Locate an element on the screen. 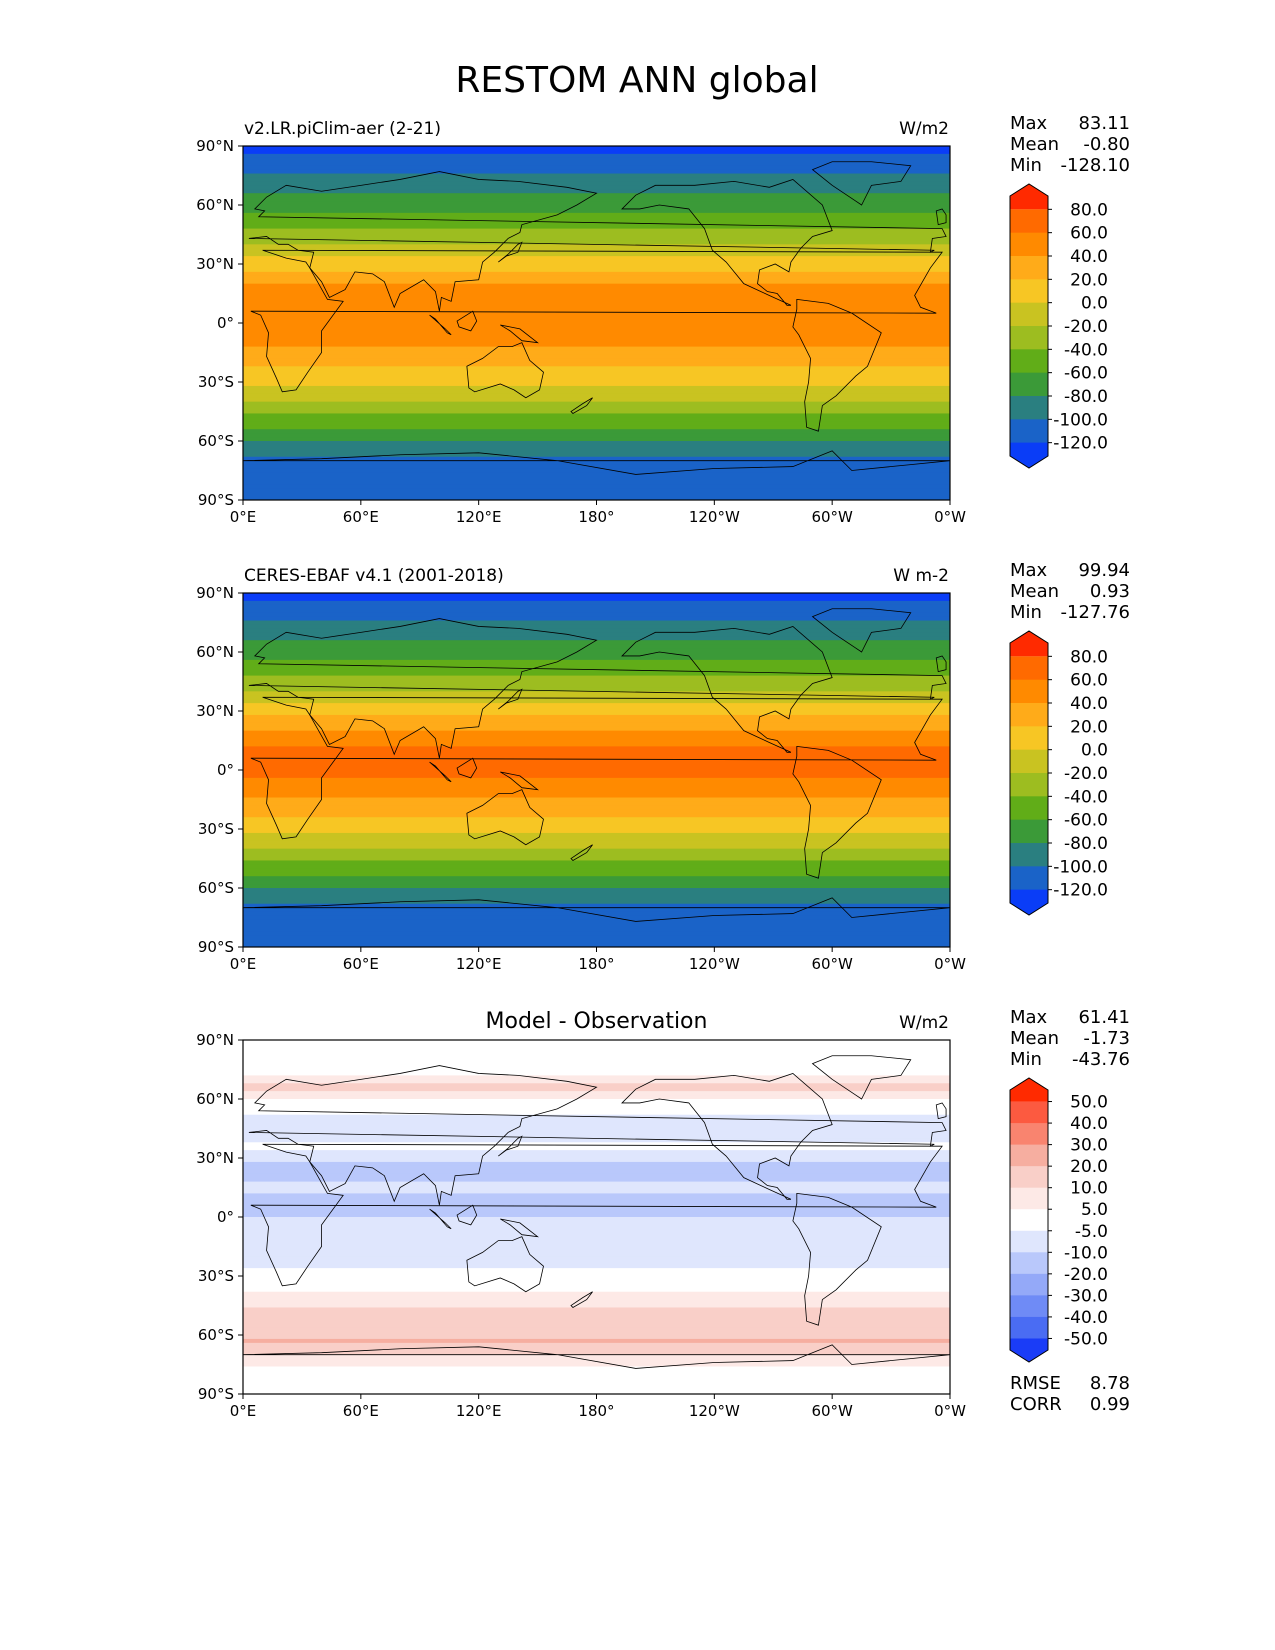 Image resolution: width=1275 pixels, height=1650 pixels. x-tick-label: 0°W is located at coordinates (950, 517).